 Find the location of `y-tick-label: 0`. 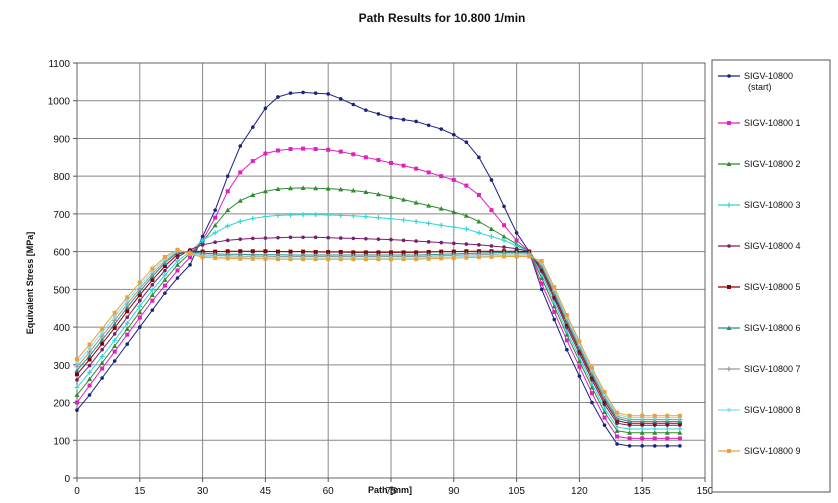

y-tick-label: 0 is located at coordinates (67, 479).